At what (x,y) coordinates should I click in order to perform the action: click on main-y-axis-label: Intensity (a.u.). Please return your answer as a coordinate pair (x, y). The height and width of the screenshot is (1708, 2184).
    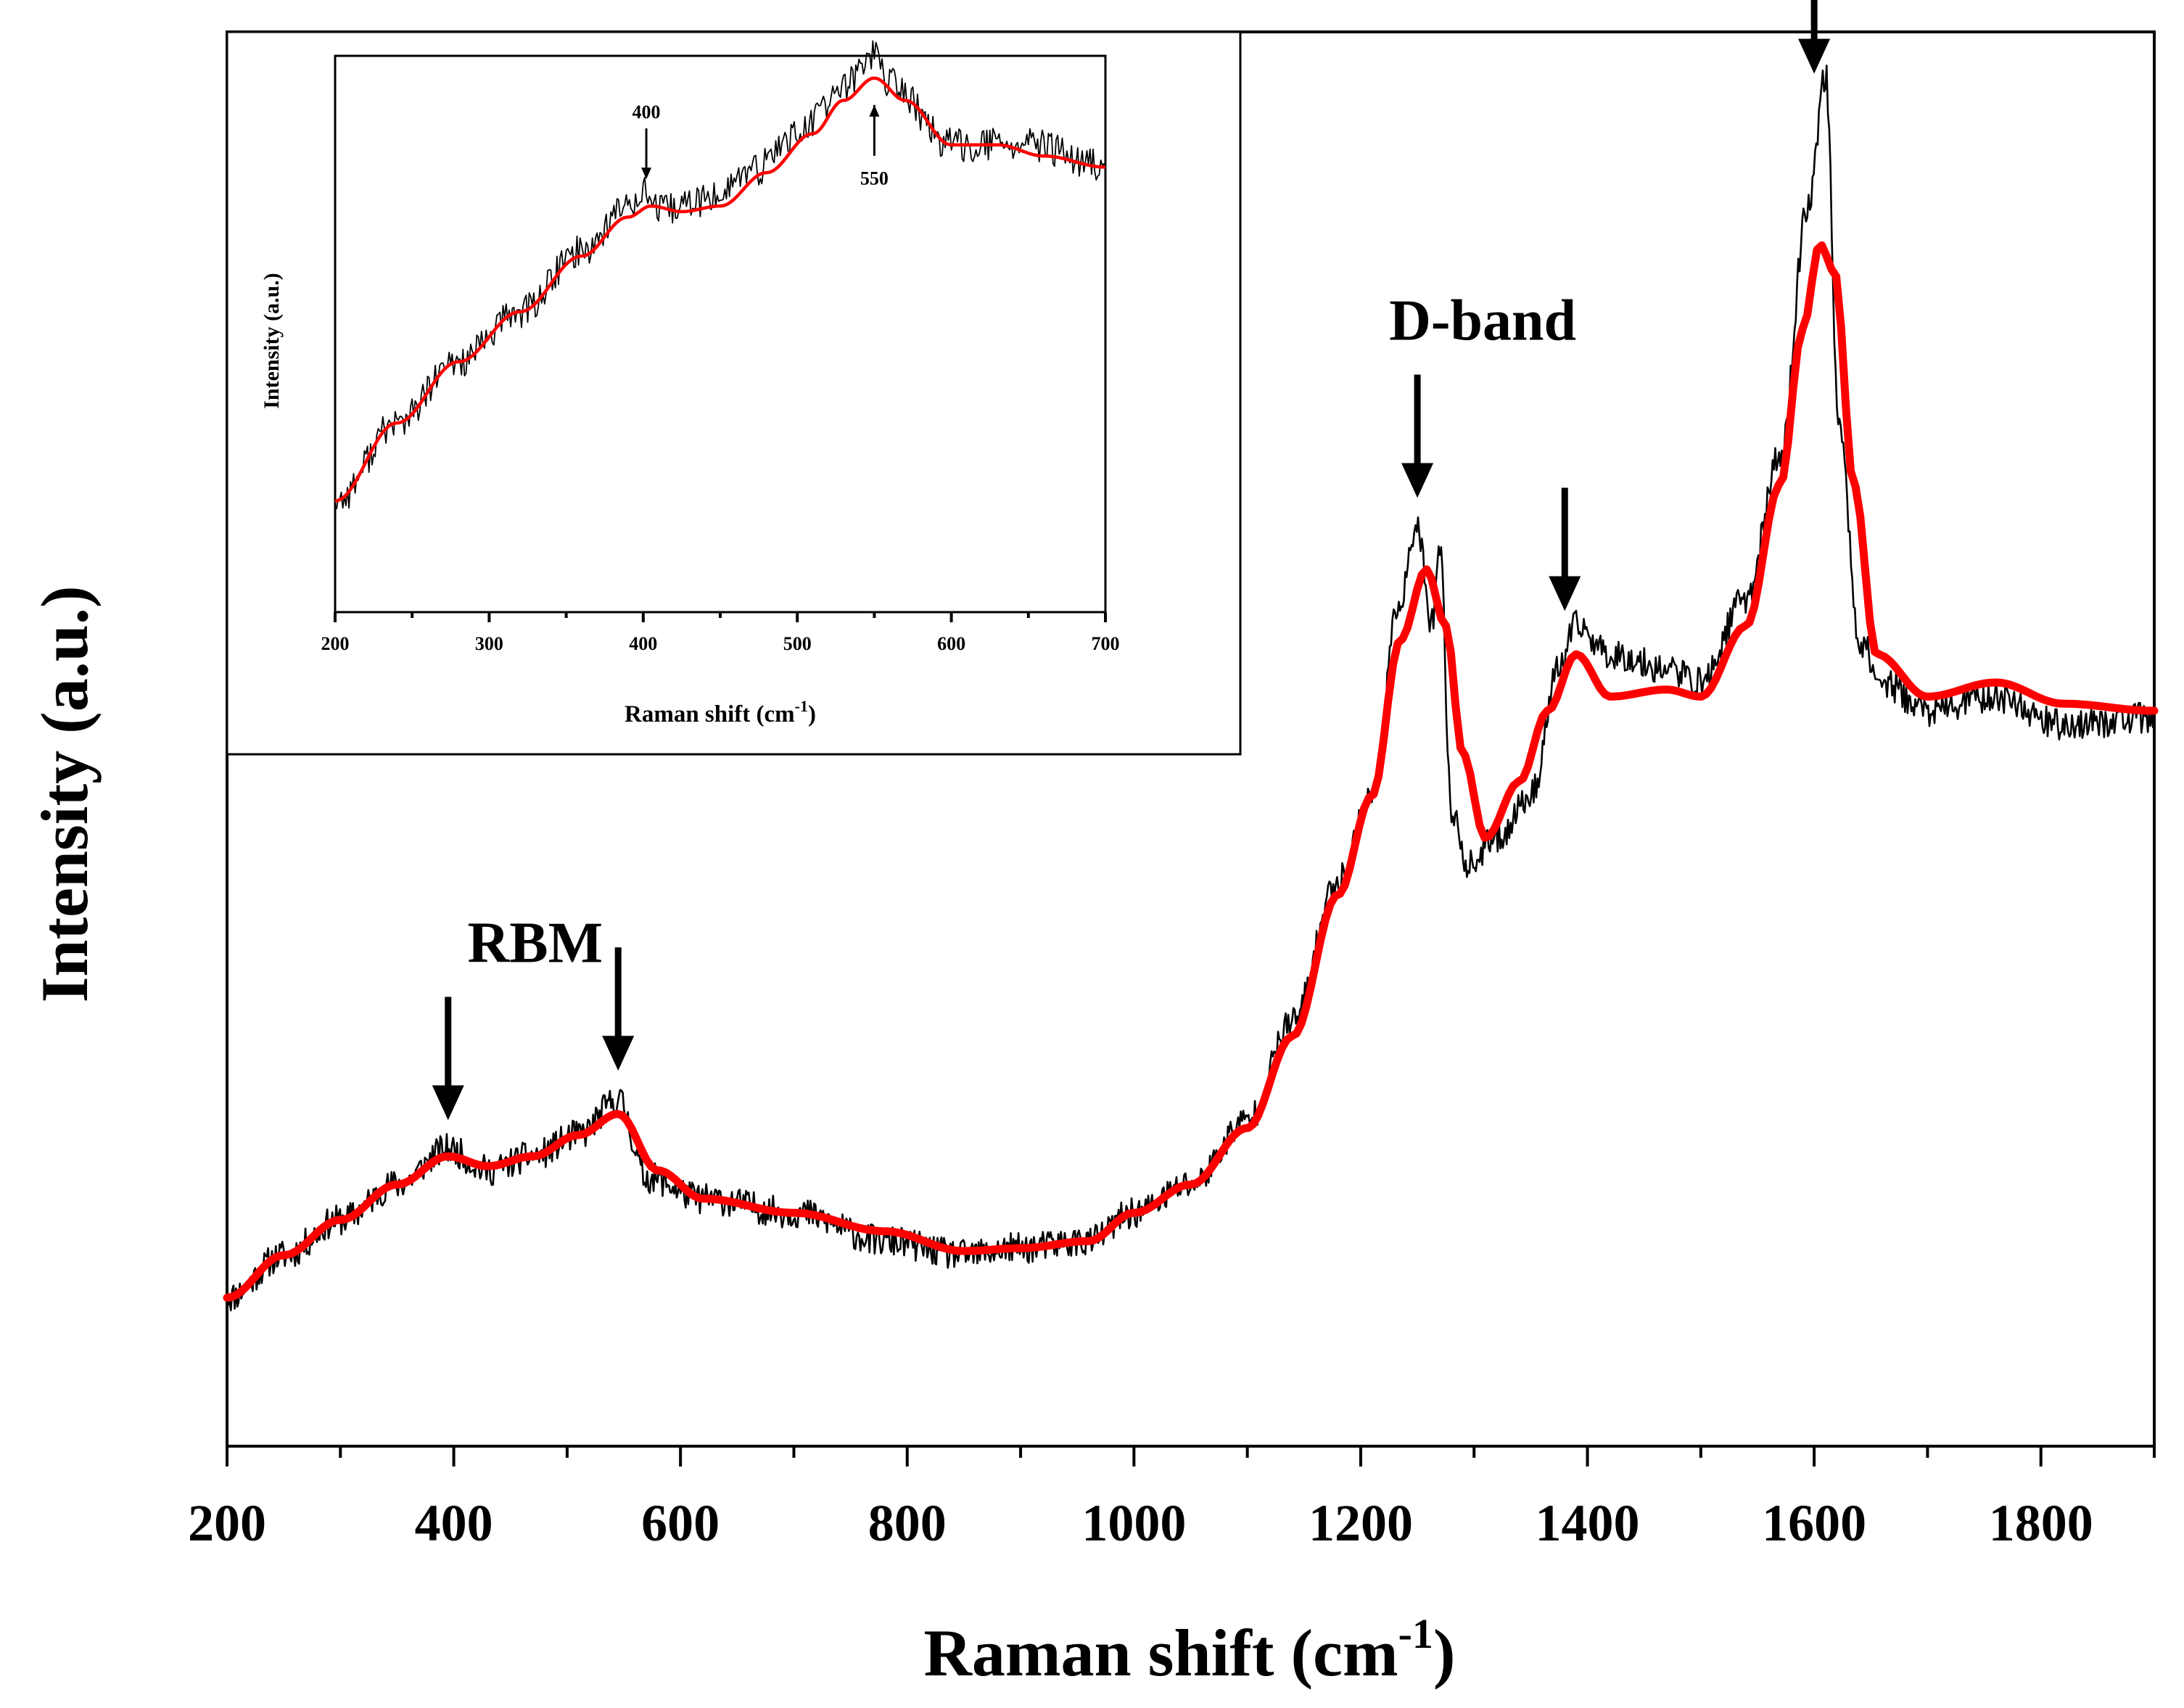
    Looking at the image, I should click on (65, 793).